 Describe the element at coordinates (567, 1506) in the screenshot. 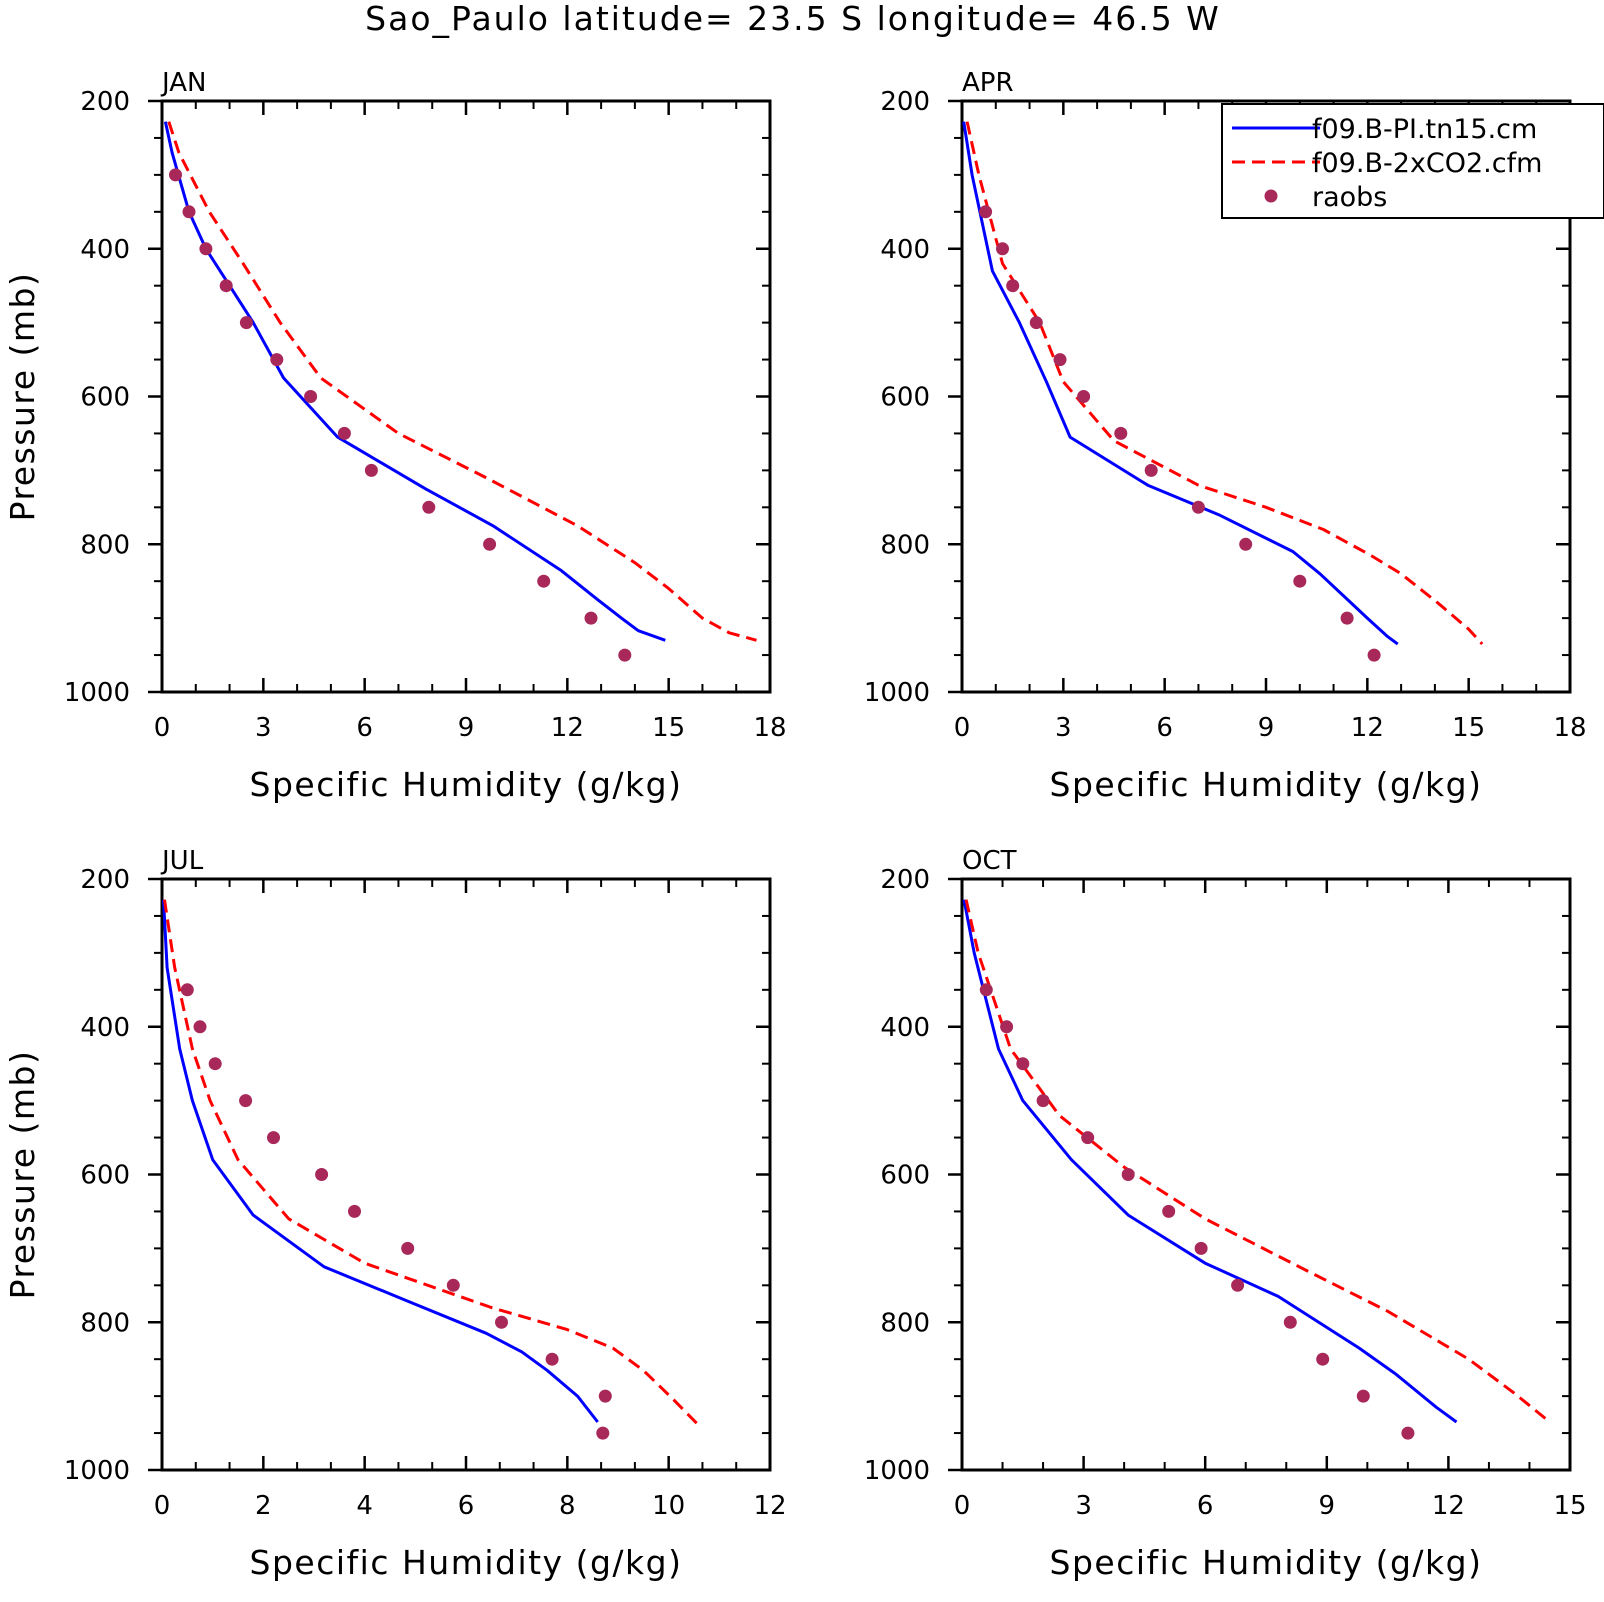

I see `x-tick-label: 8` at that location.